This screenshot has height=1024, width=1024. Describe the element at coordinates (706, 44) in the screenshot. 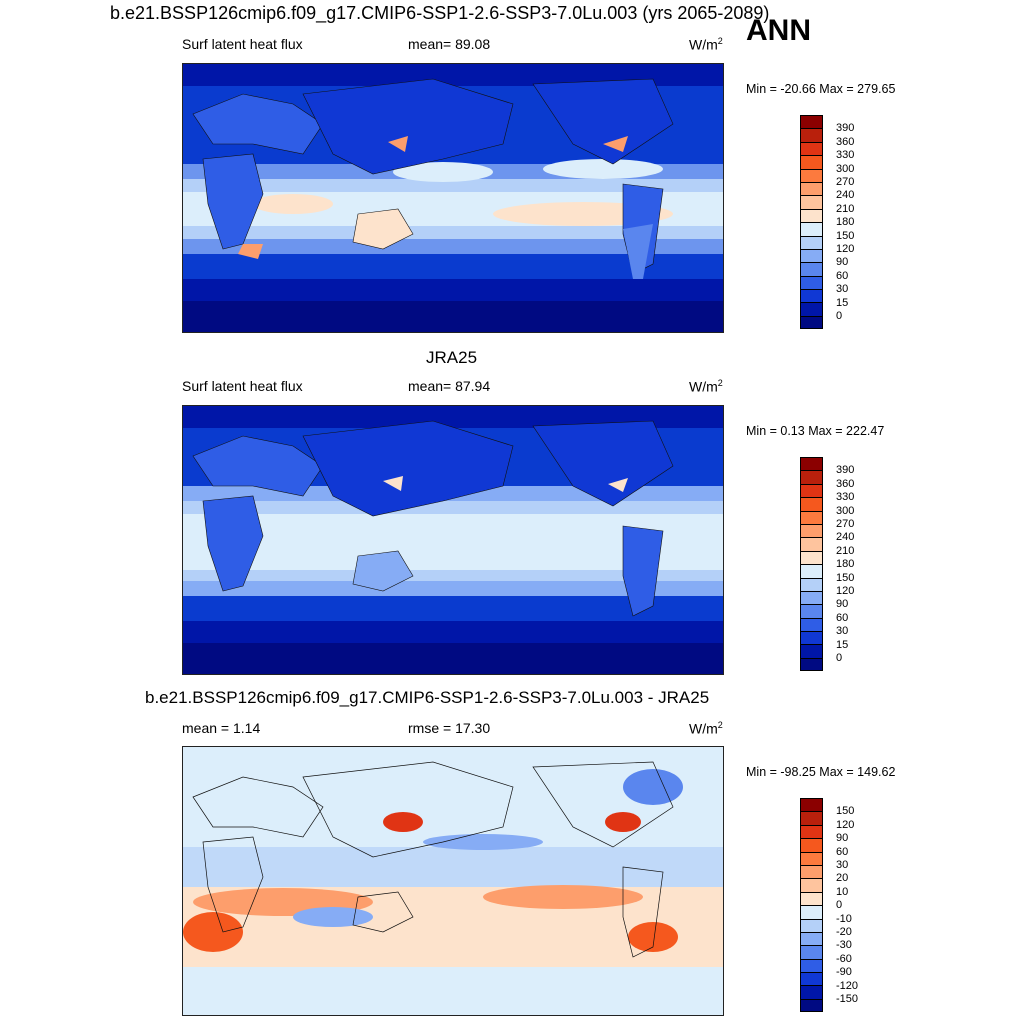

I see `panel1-units: W/m2` at that location.